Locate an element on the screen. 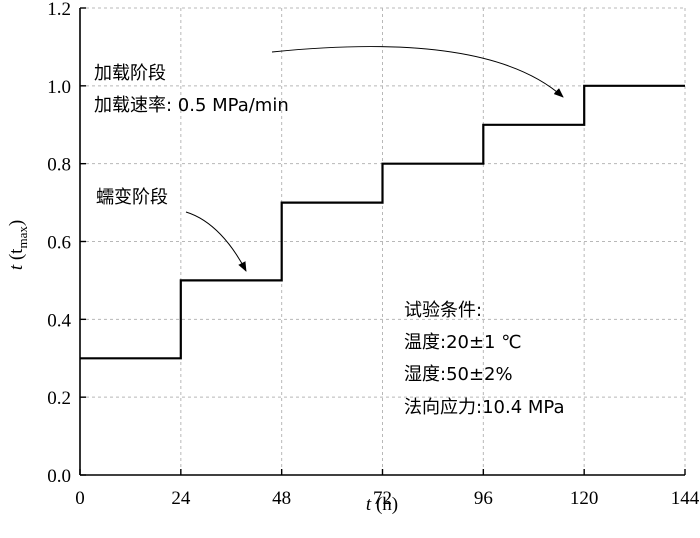  x-tick-label: 48 is located at coordinates (281, 498).